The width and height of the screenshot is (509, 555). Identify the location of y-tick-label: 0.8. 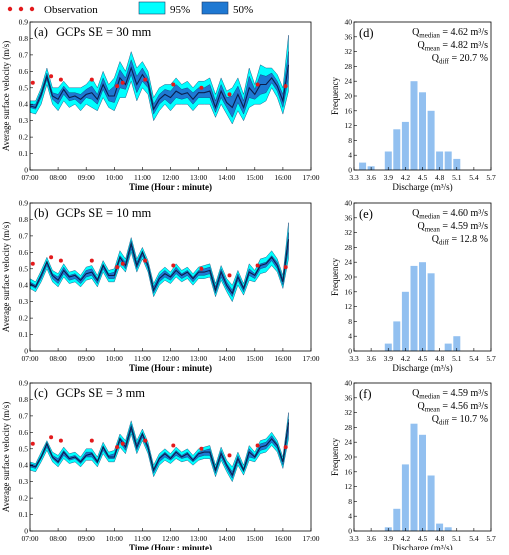
(24, 38).